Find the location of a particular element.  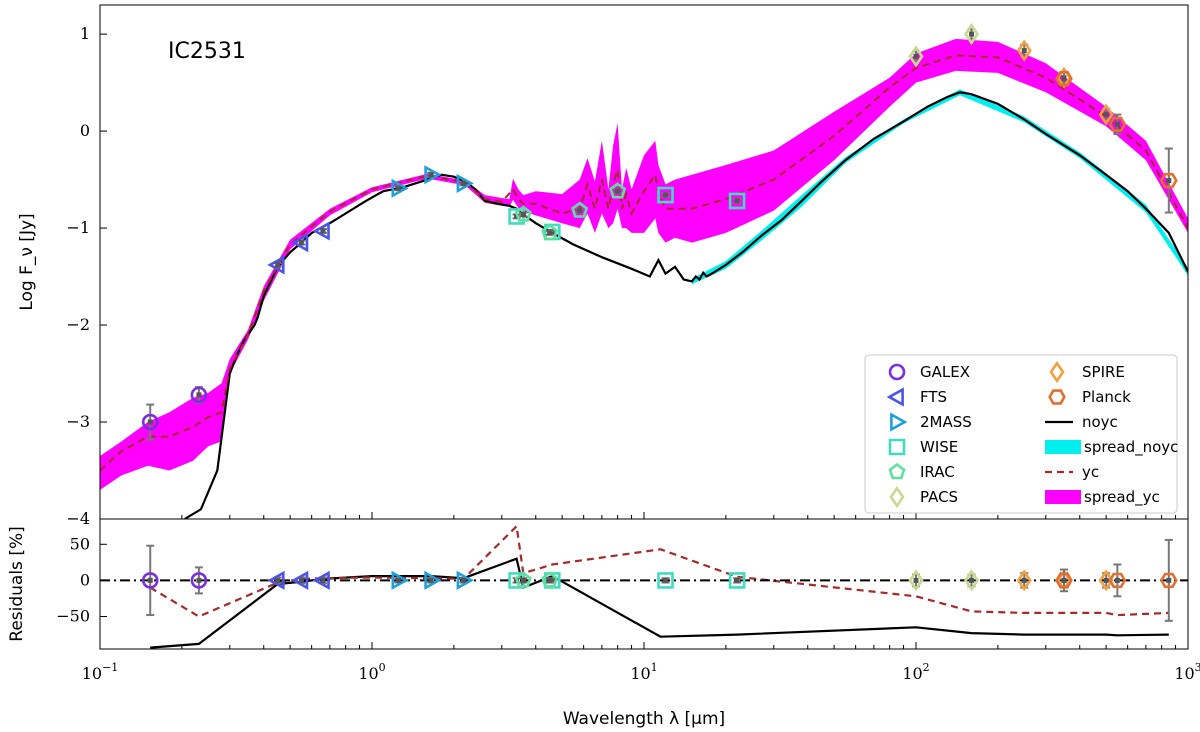

main-y-tick-label: 1 is located at coordinates (85, 33).